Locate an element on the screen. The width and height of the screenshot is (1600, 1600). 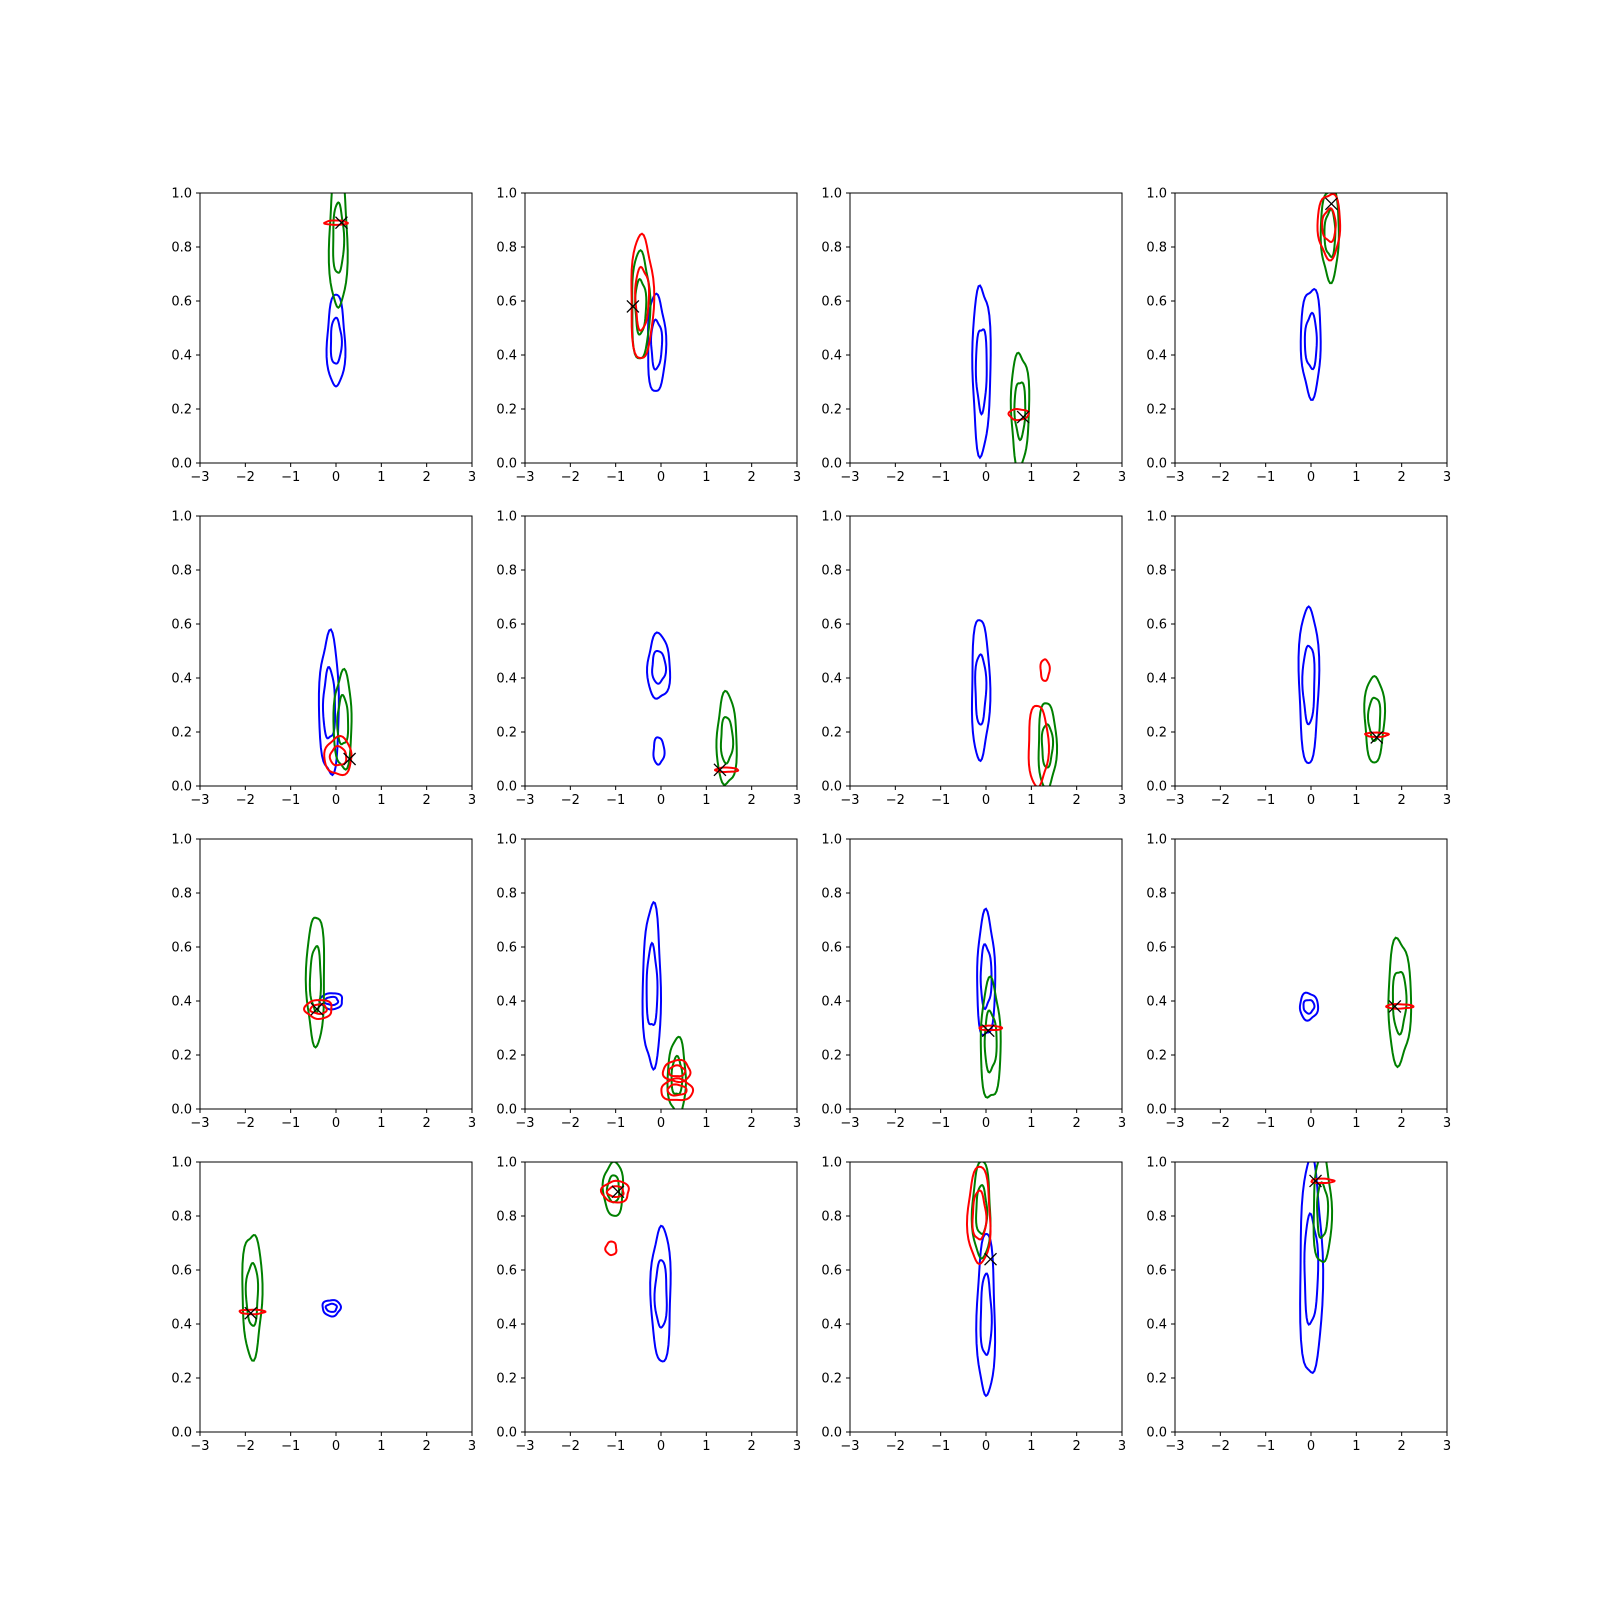
panel-8: −3 −2 −1 0 1 2 3 0.0 0.2 0.4 0.6 0.8 1.0 is located at coordinates (1298, 659).